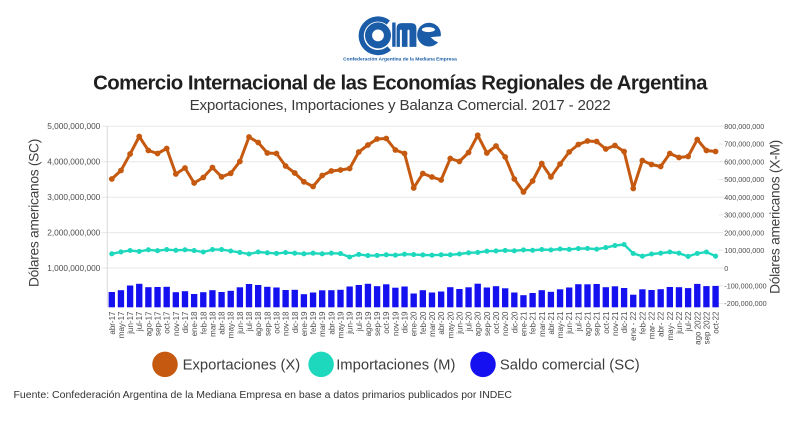  Describe the element at coordinates (73, 268) in the screenshot. I see `svg-text: 1,000,000,000` at that location.